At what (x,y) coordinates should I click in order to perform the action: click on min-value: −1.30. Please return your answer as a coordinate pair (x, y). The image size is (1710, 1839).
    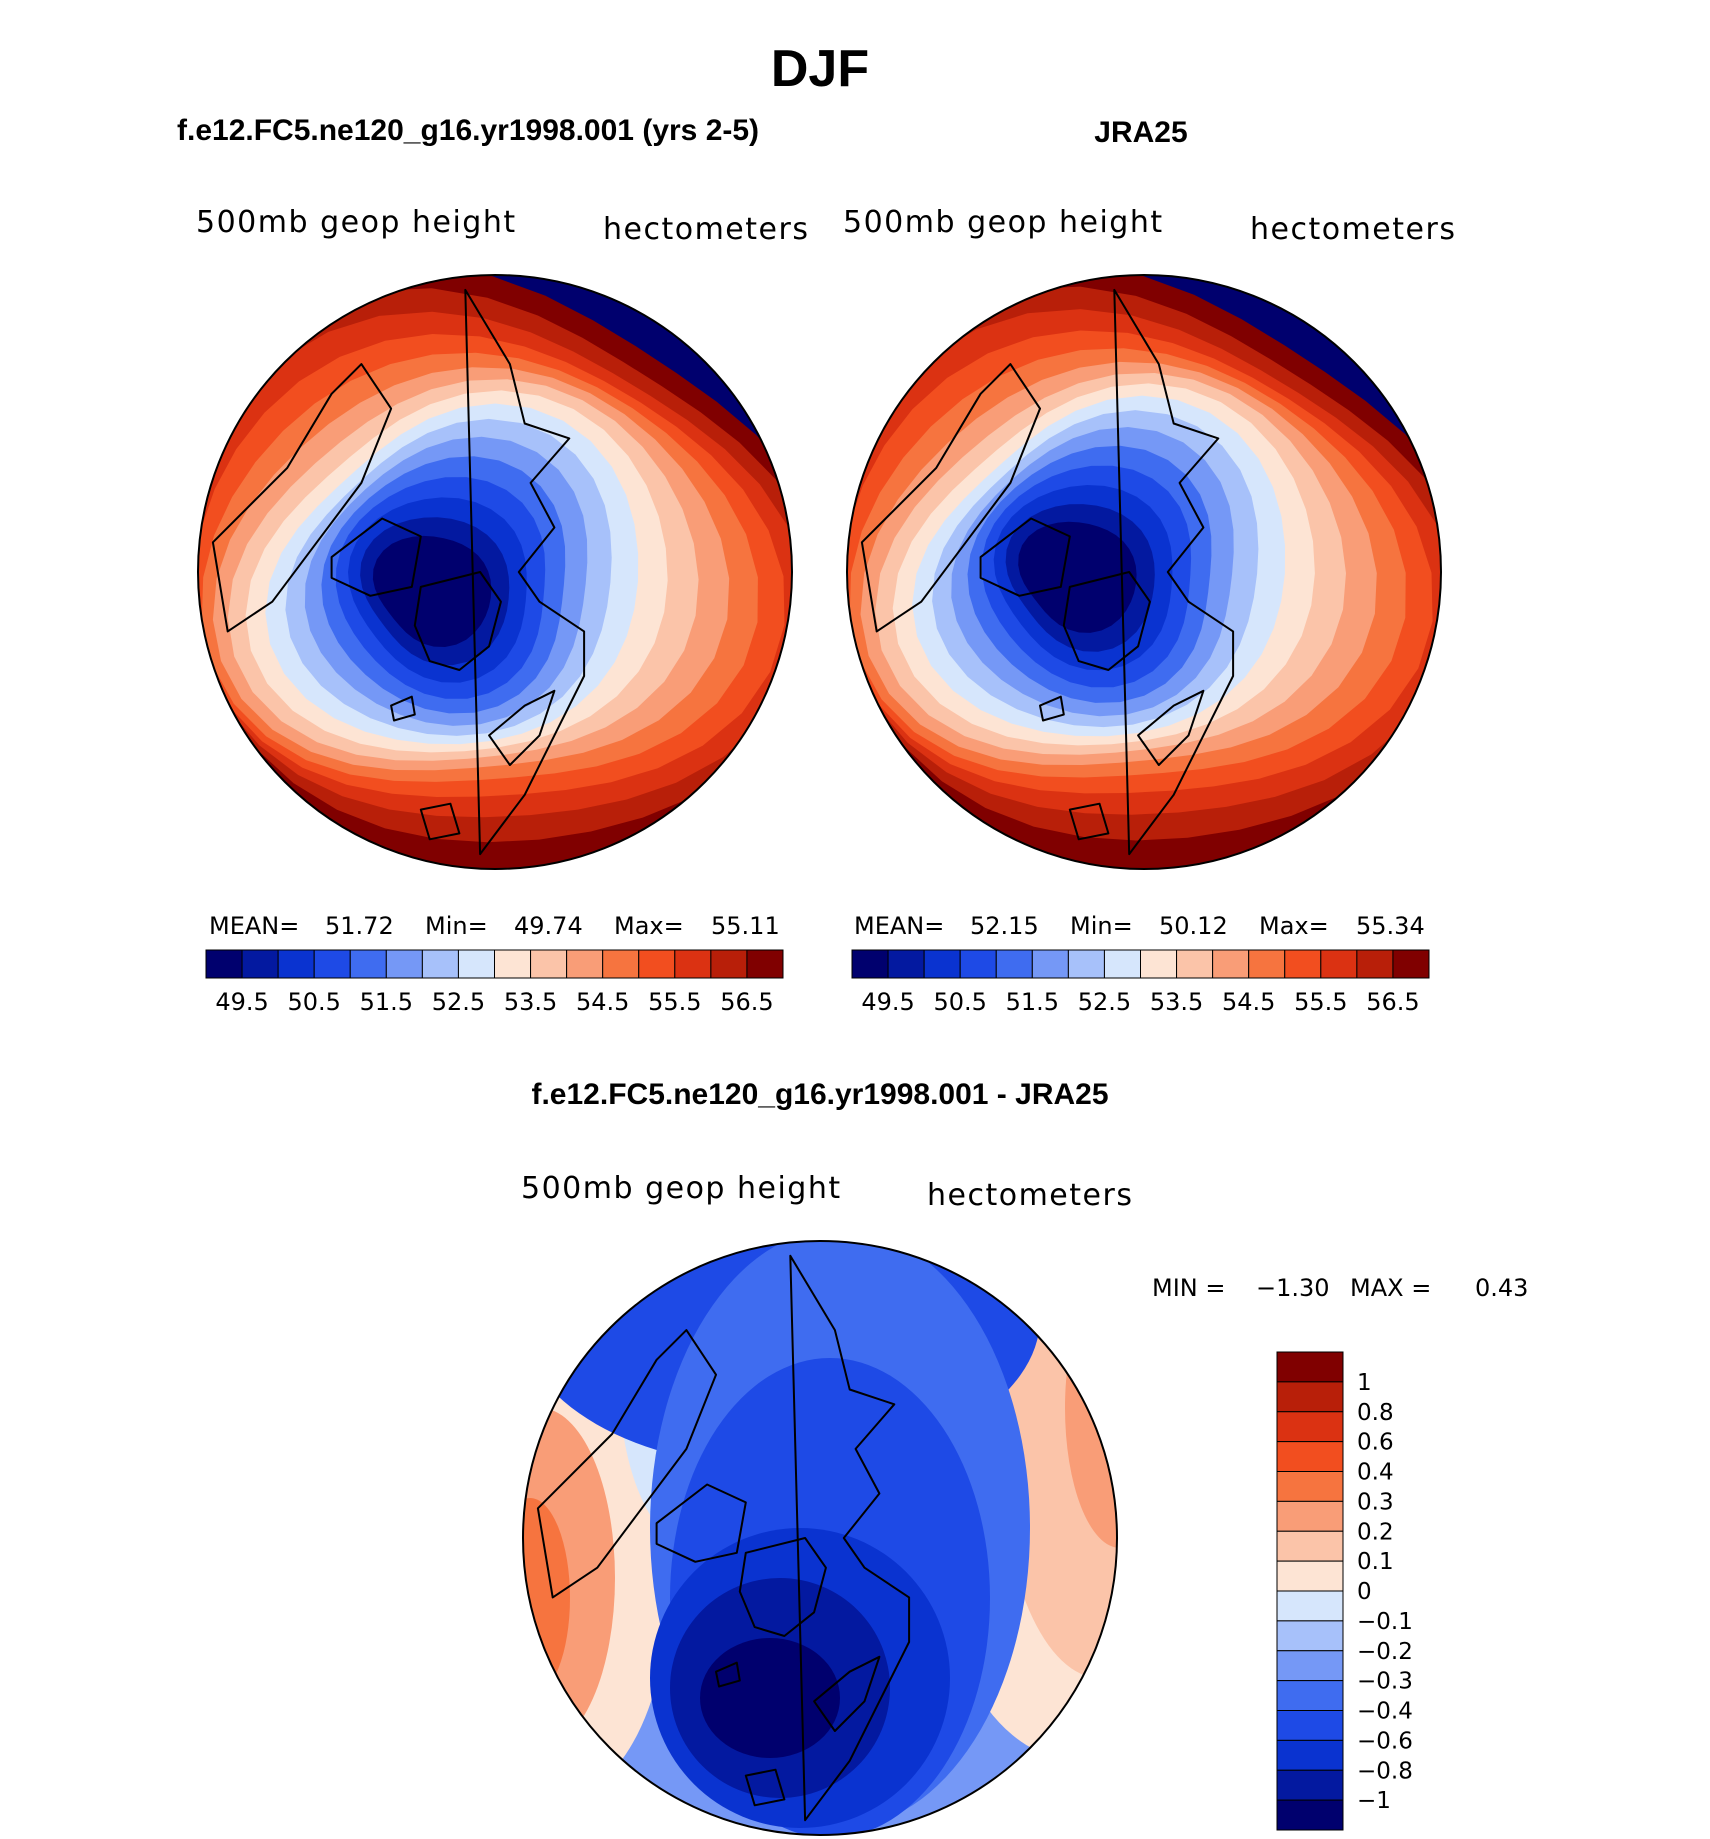
    Looking at the image, I should click on (1293, 1288).